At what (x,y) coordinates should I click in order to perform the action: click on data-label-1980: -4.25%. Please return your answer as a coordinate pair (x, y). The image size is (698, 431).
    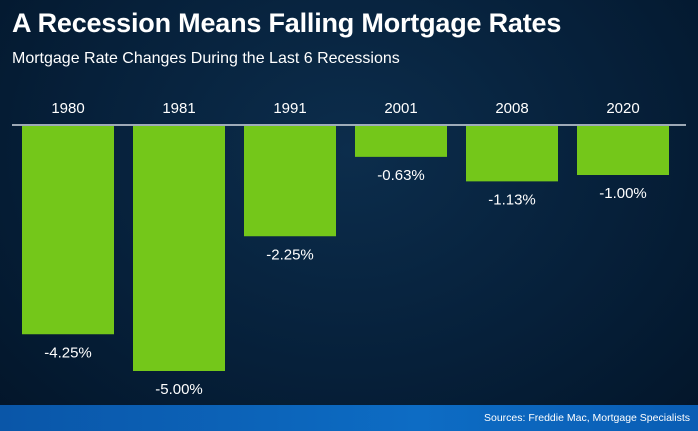
    Looking at the image, I should click on (68, 352).